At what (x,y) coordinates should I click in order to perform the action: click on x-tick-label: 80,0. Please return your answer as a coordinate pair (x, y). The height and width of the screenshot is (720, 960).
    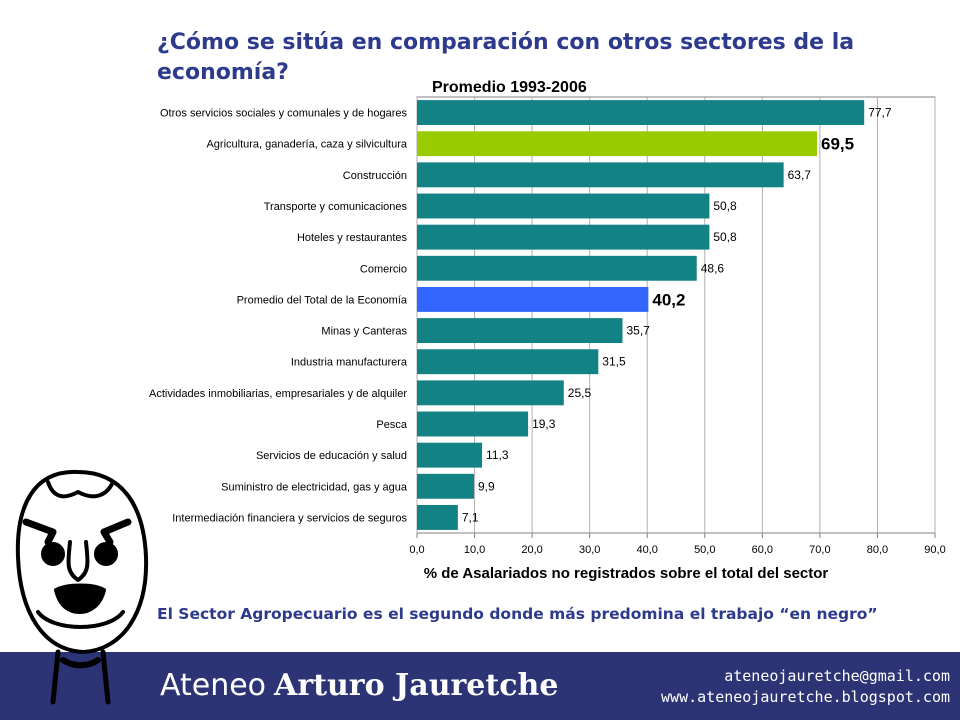
    Looking at the image, I should click on (877, 550).